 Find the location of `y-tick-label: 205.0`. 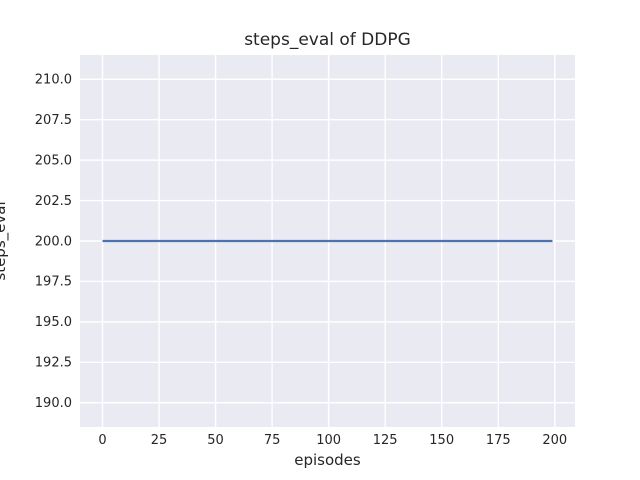

y-tick-label: 205.0 is located at coordinates (53, 160).